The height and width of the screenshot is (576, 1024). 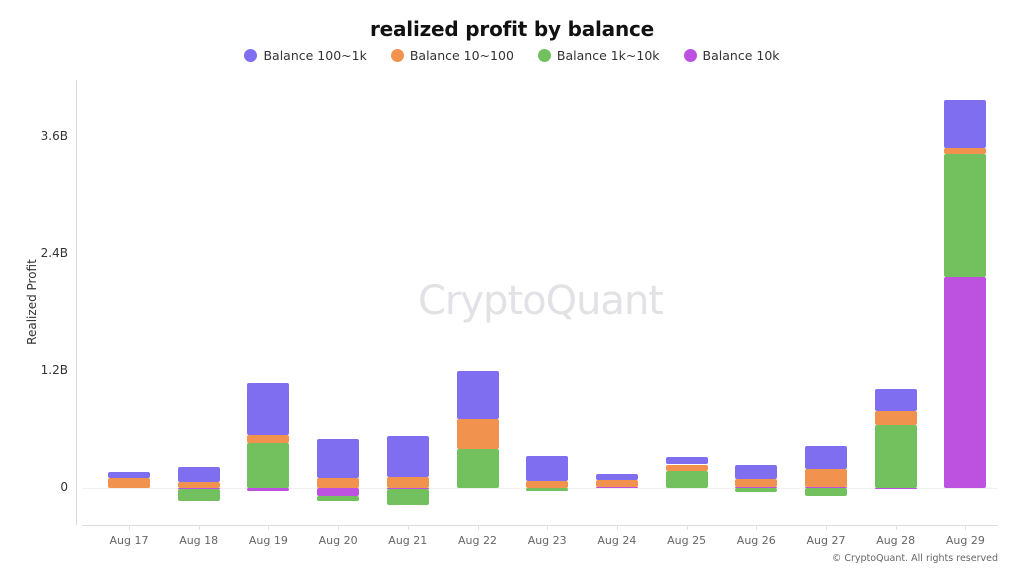 What do you see at coordinates (64, 487) in the screenshot?
I see `y-tick-0: 0` at bounding box center [64, 487].